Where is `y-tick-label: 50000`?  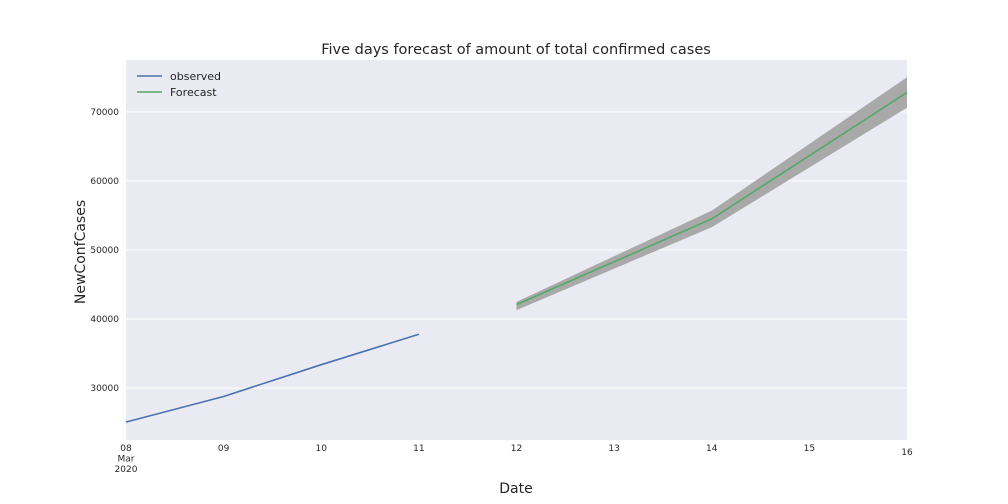
y-tick-label: 50000 is located at coordinates (104, 251).